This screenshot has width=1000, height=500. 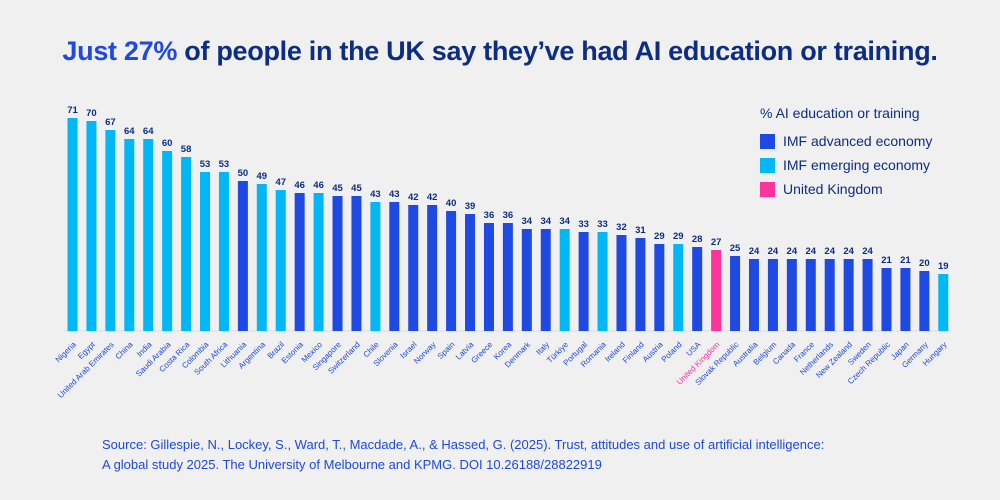 I want to click on bar-switzerland, so click(x=356, y=263).